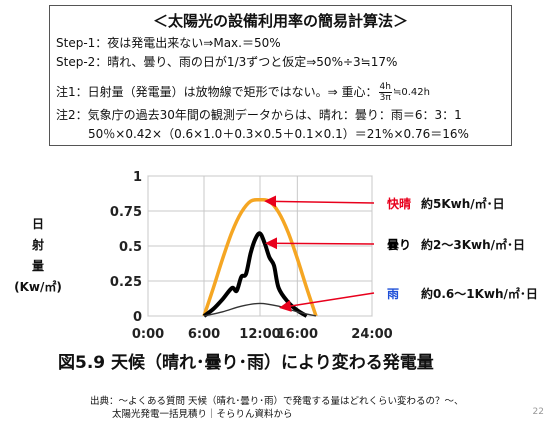 Image resolution: width=550 pixels, height=429 pixels. I want to click on y-tick-label: 0.25, so click(126, 282).